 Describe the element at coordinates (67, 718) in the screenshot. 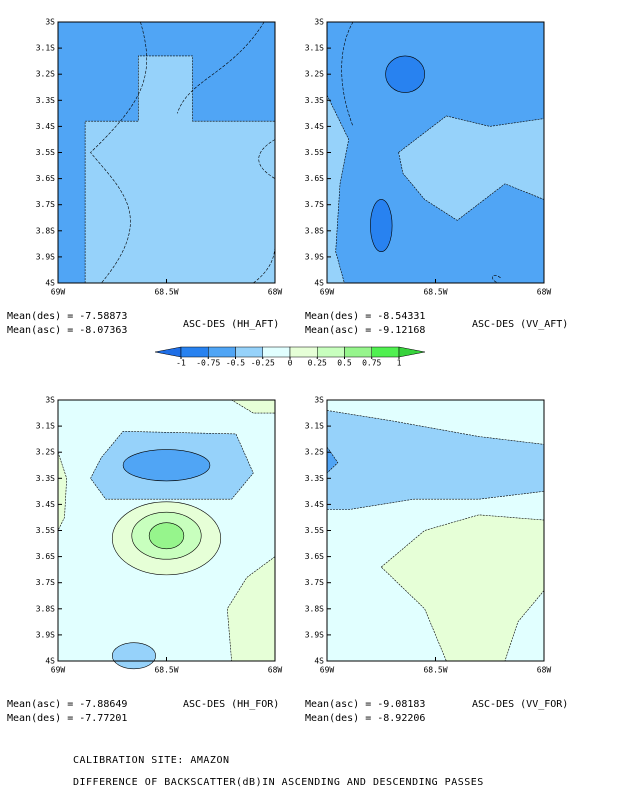

I see `mean-stat: Mean(des) = -7.77201` at that location.